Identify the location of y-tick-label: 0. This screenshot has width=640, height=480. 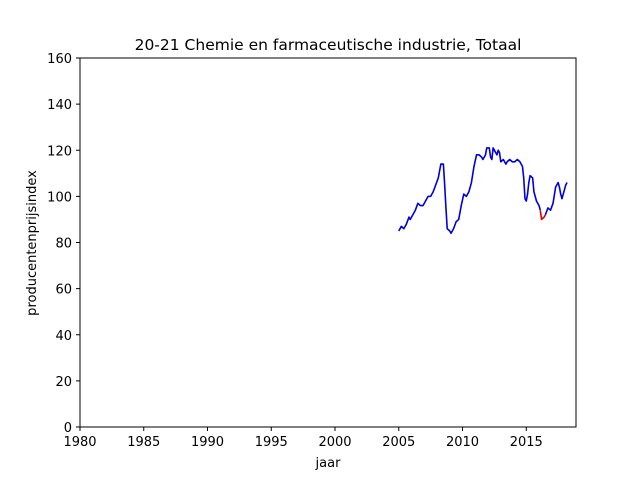
(68, 428).